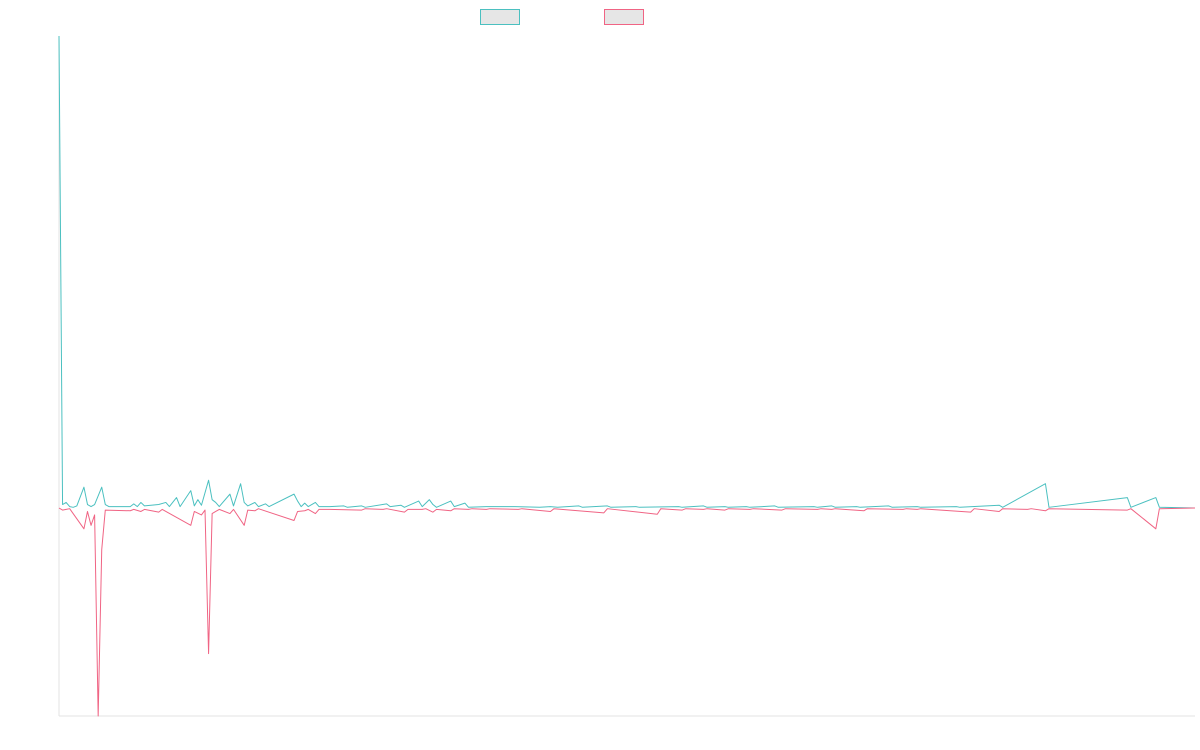 This screenshot has height=750, width=1200. What do you see at coordinates (624, 17) in the screenshot?
I see `legend-swatch-pink` at bounding box center [624, 17].